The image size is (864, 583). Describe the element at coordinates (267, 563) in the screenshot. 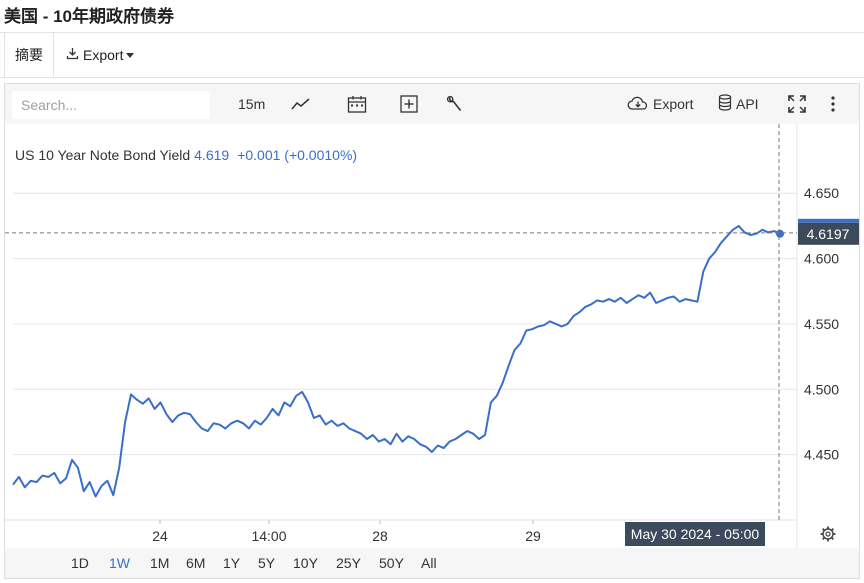

I see `range-button-5y: 5Y` at that location.